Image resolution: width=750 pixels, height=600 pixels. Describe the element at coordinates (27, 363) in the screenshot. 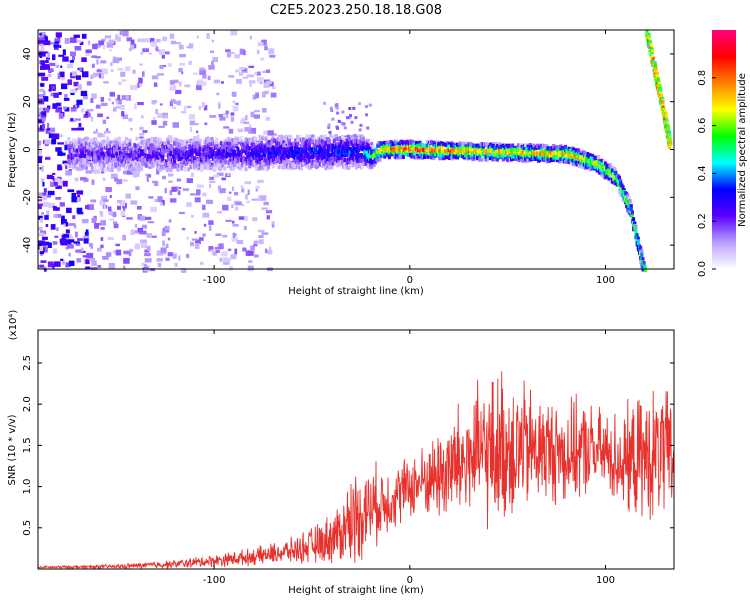

I see `snr-y-tick-label: 2.5` at that location.